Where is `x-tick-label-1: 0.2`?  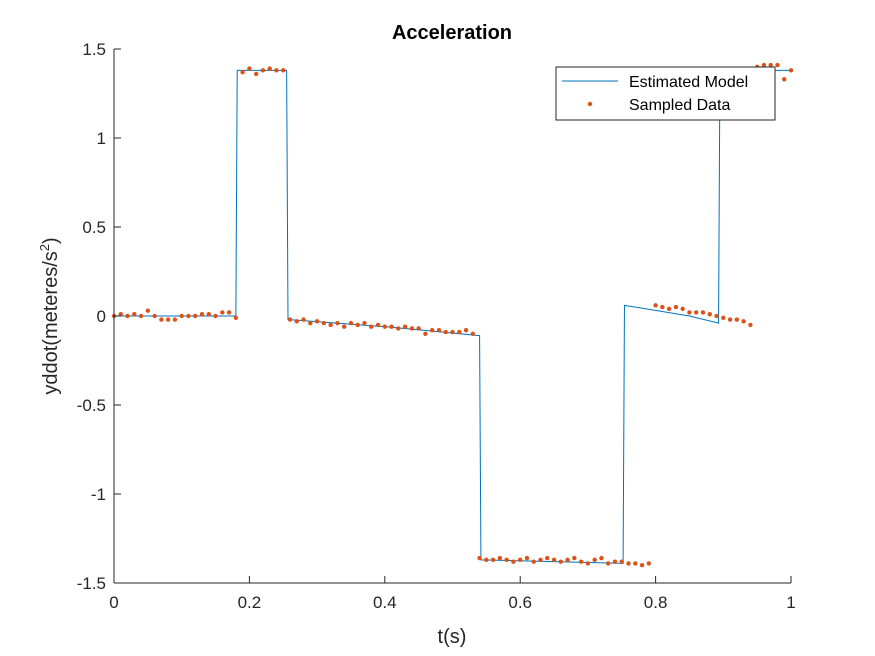
x-tick-label-1: 0.2 is located at coordinates (250, 602).